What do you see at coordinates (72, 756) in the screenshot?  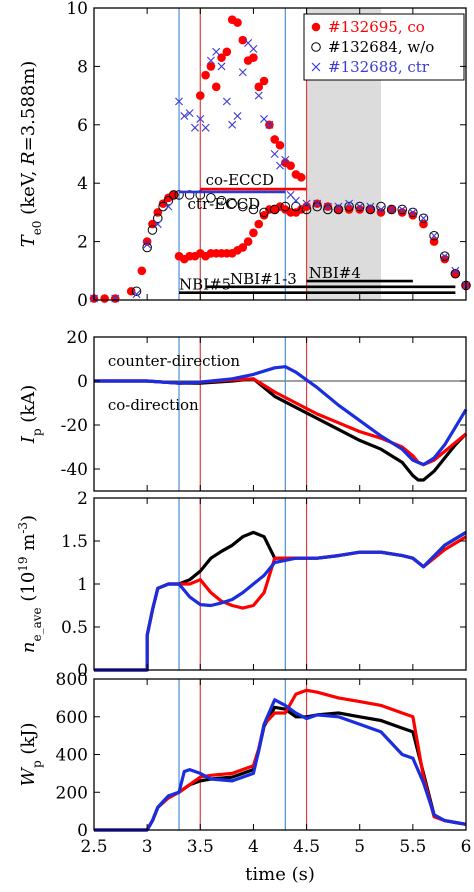 I see `y-tick-label: 400` at bounding box center [72, 756].